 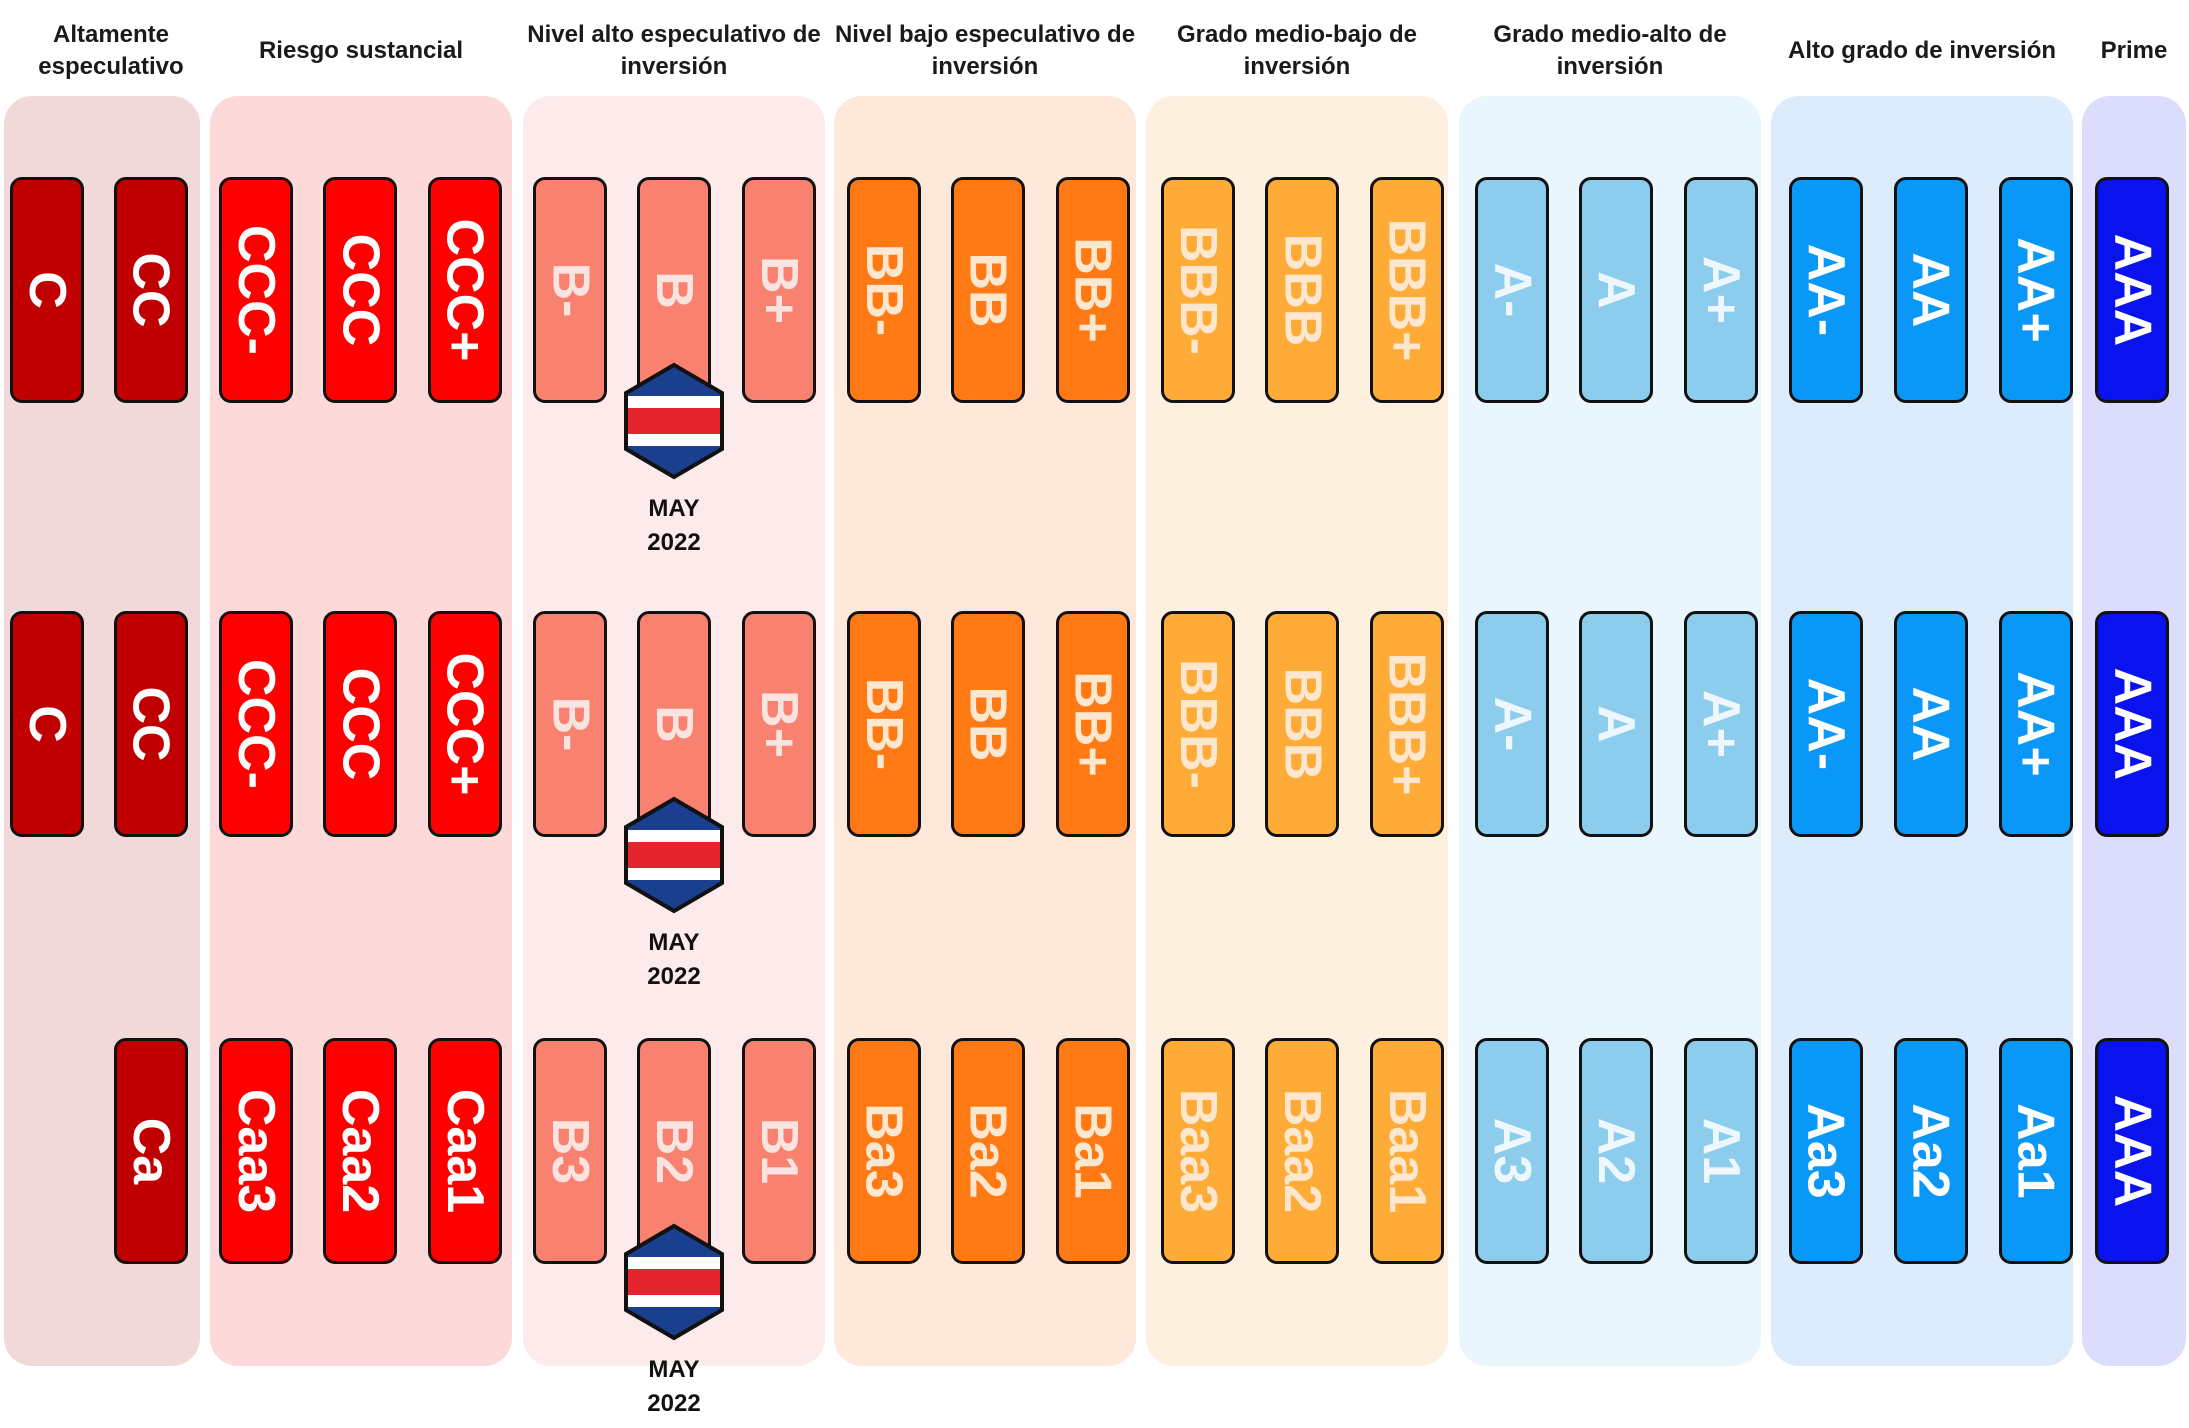 What do you see at coordinates (985, 50) in the screenshot?
I see `category-title: Nivel bajo especulativo de inversión` at bounding box center [985, 50].